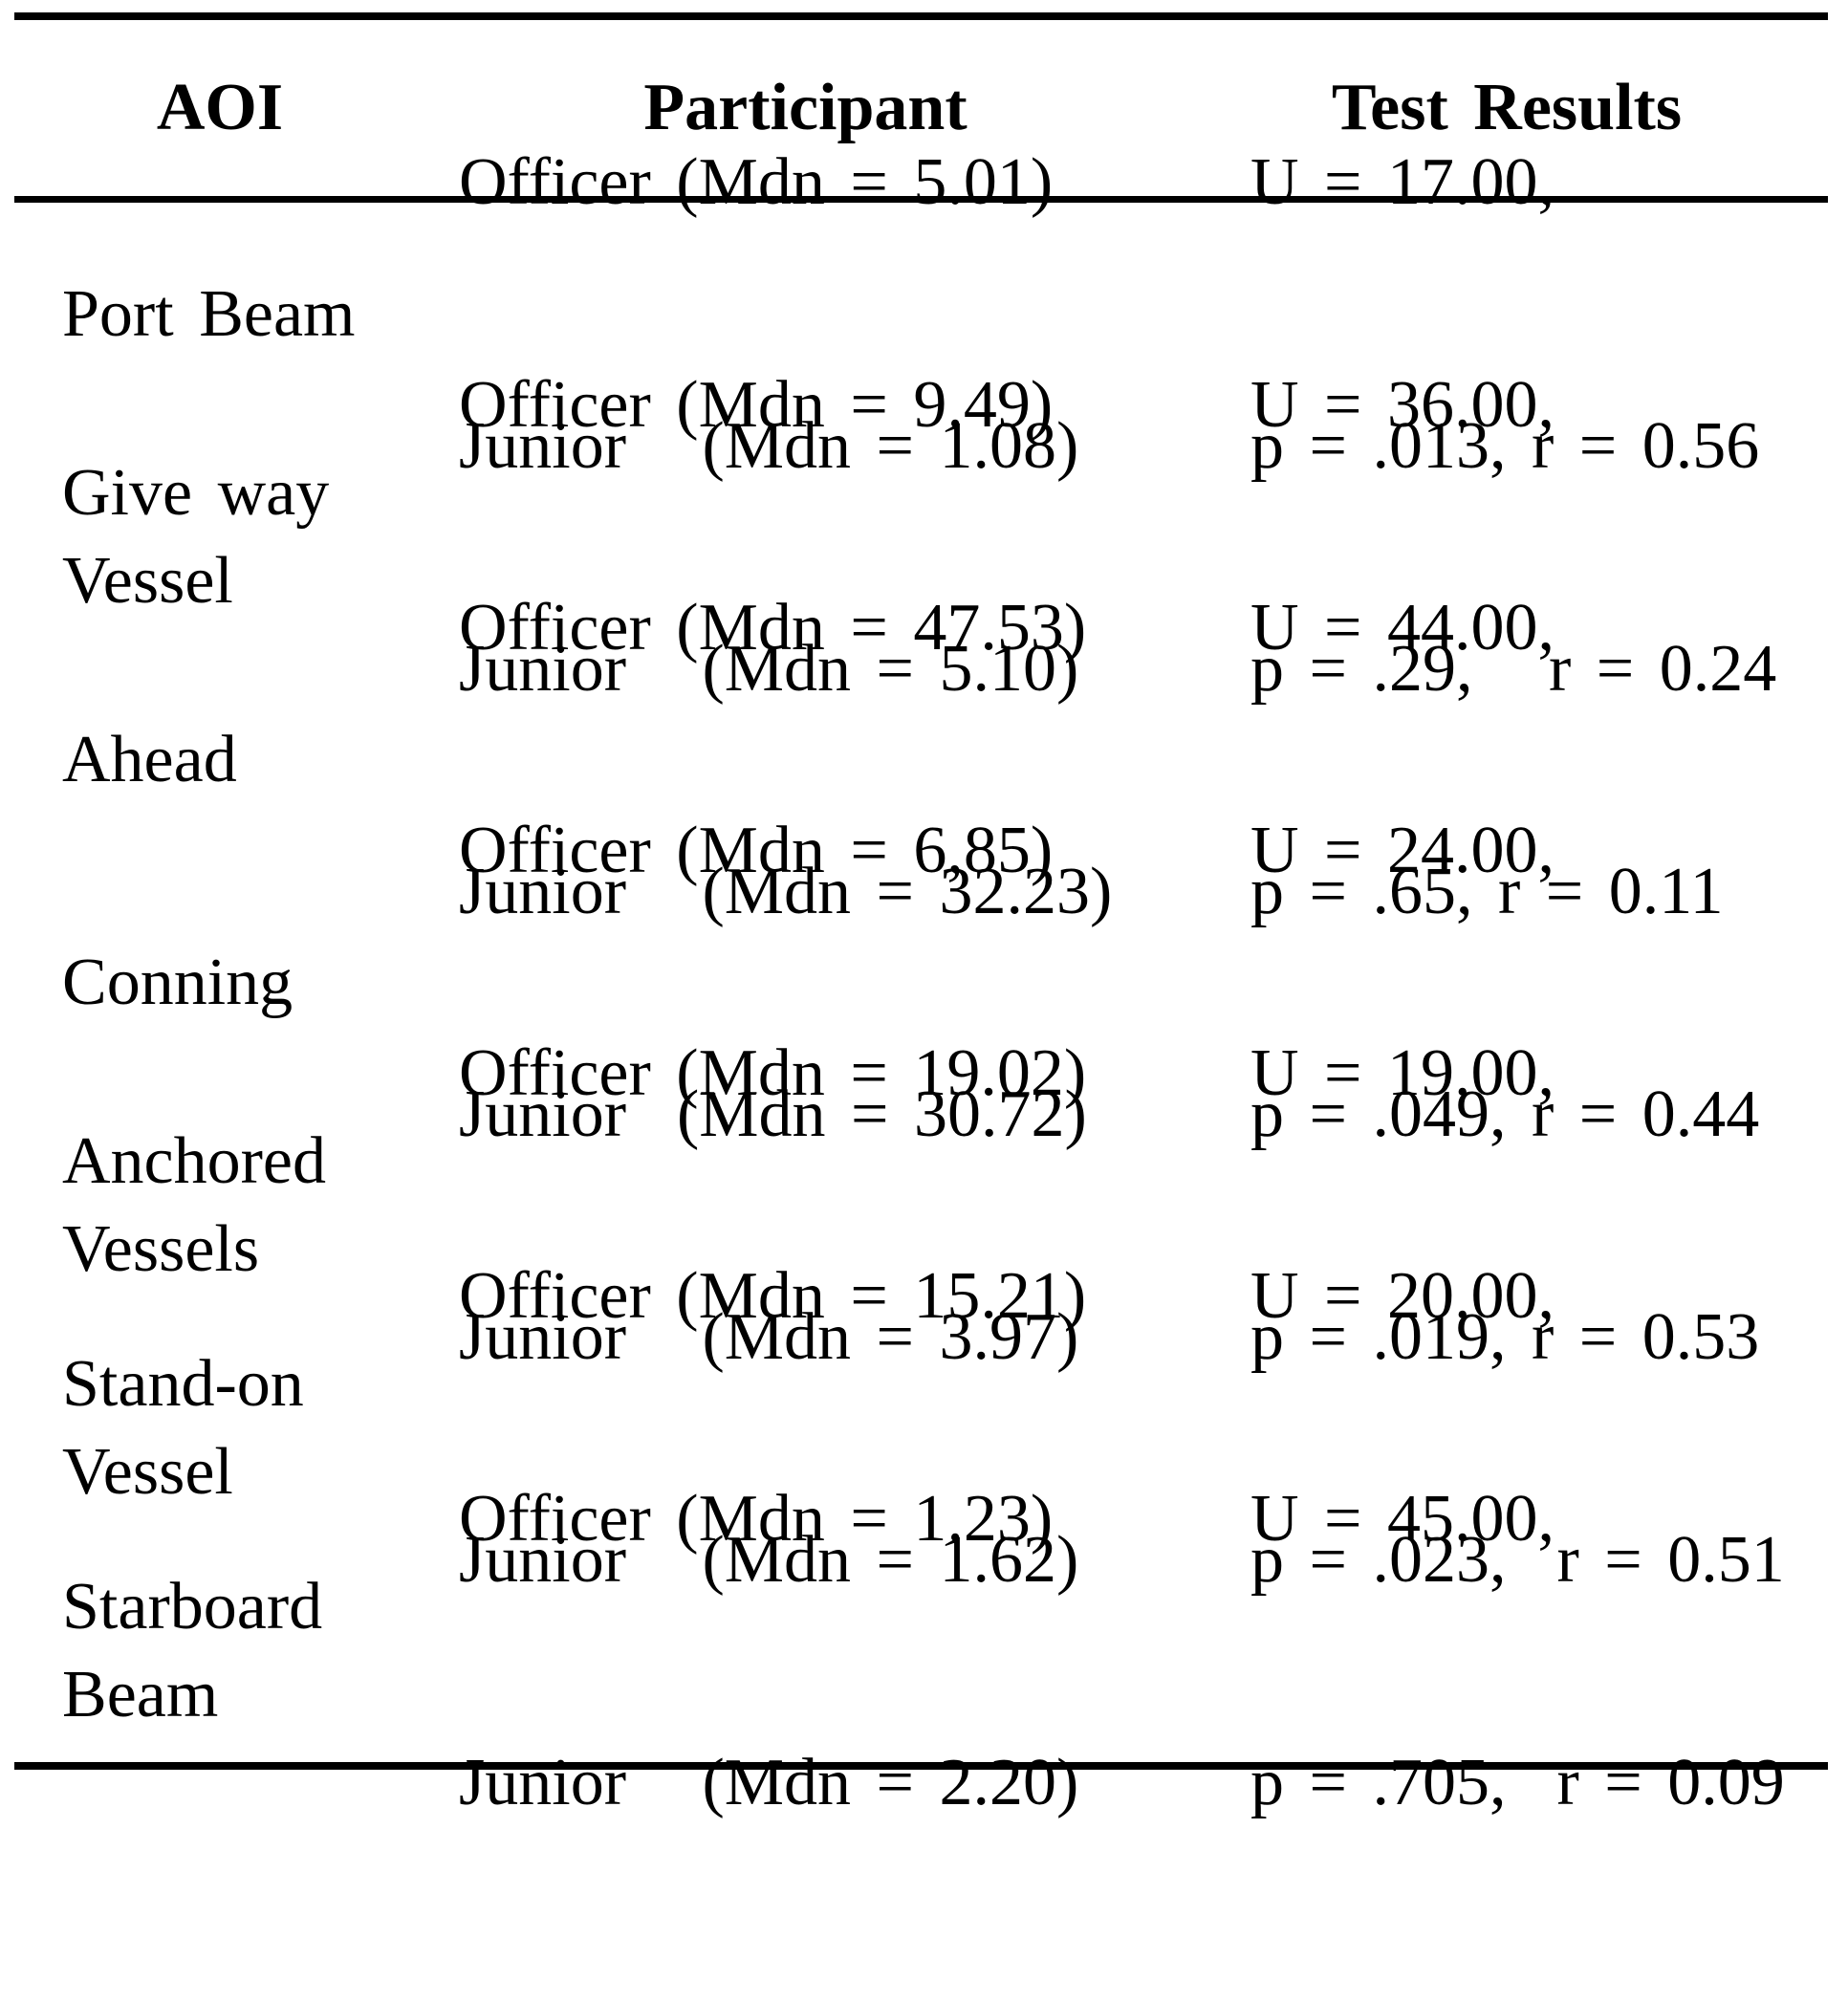  Describe the element at coordinates (769, 445) in the screenshot. I see `participant-junior-line: Junior (Mdn = 1.08)` at that location.